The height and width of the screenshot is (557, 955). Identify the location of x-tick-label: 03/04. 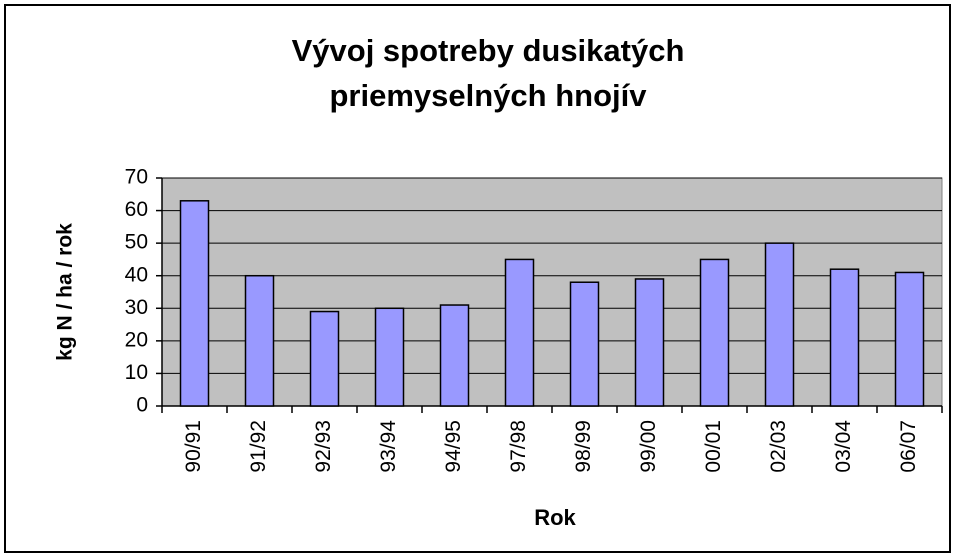
(843, 446).